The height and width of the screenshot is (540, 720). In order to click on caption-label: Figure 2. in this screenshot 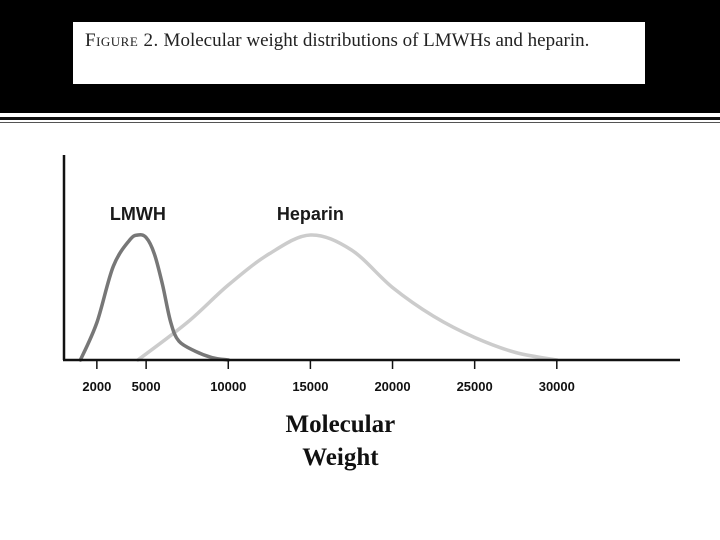, I will do `click(122, 40)`.